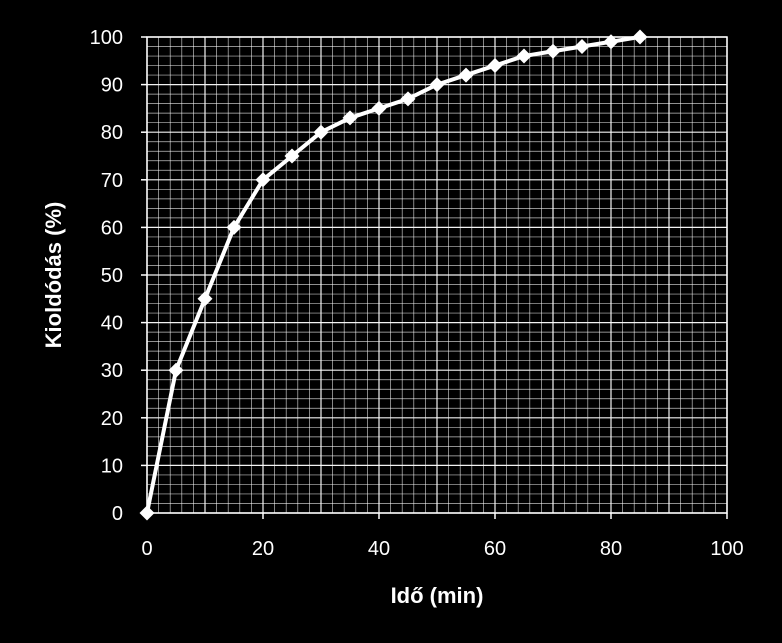 The height and width of the screenshot is (643, 782). I want to click on x-axis-title: Idő (min), so click(437, 595).